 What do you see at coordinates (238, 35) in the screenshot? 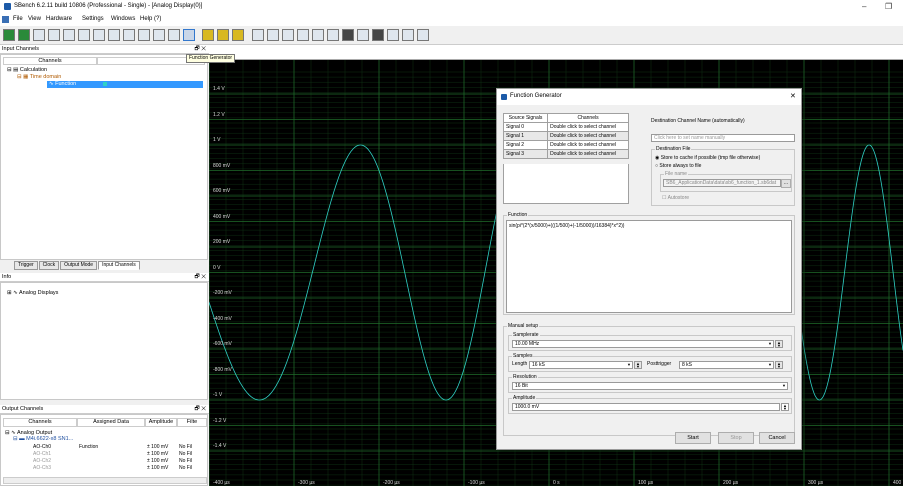
I see `calc3-icon` at bounding box center [238, 35].